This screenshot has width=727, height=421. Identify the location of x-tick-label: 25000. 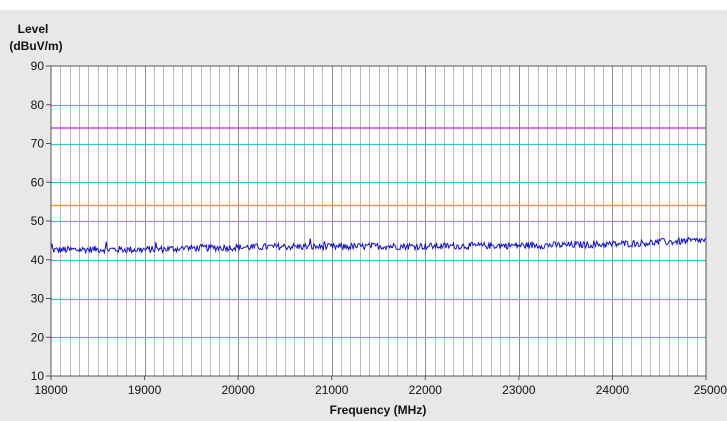
(710, 390).